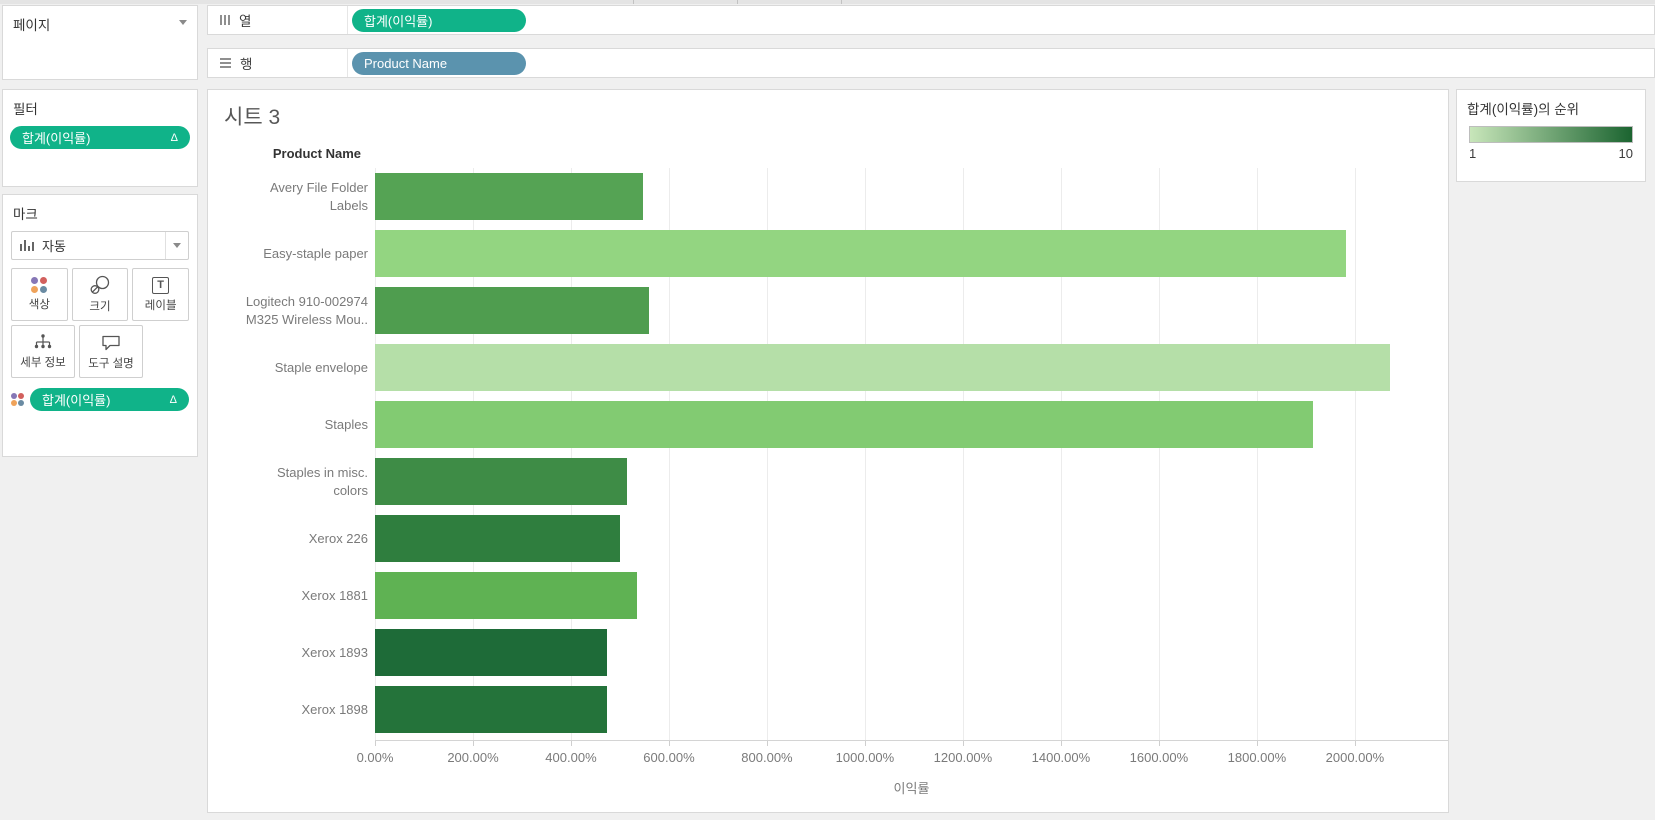 The image size is (1655, 820). What do you see at coordinates (865, 757) in the screenshot?
I see `axis-tick-label: 1000.00%` at bounding box center [865, 757].